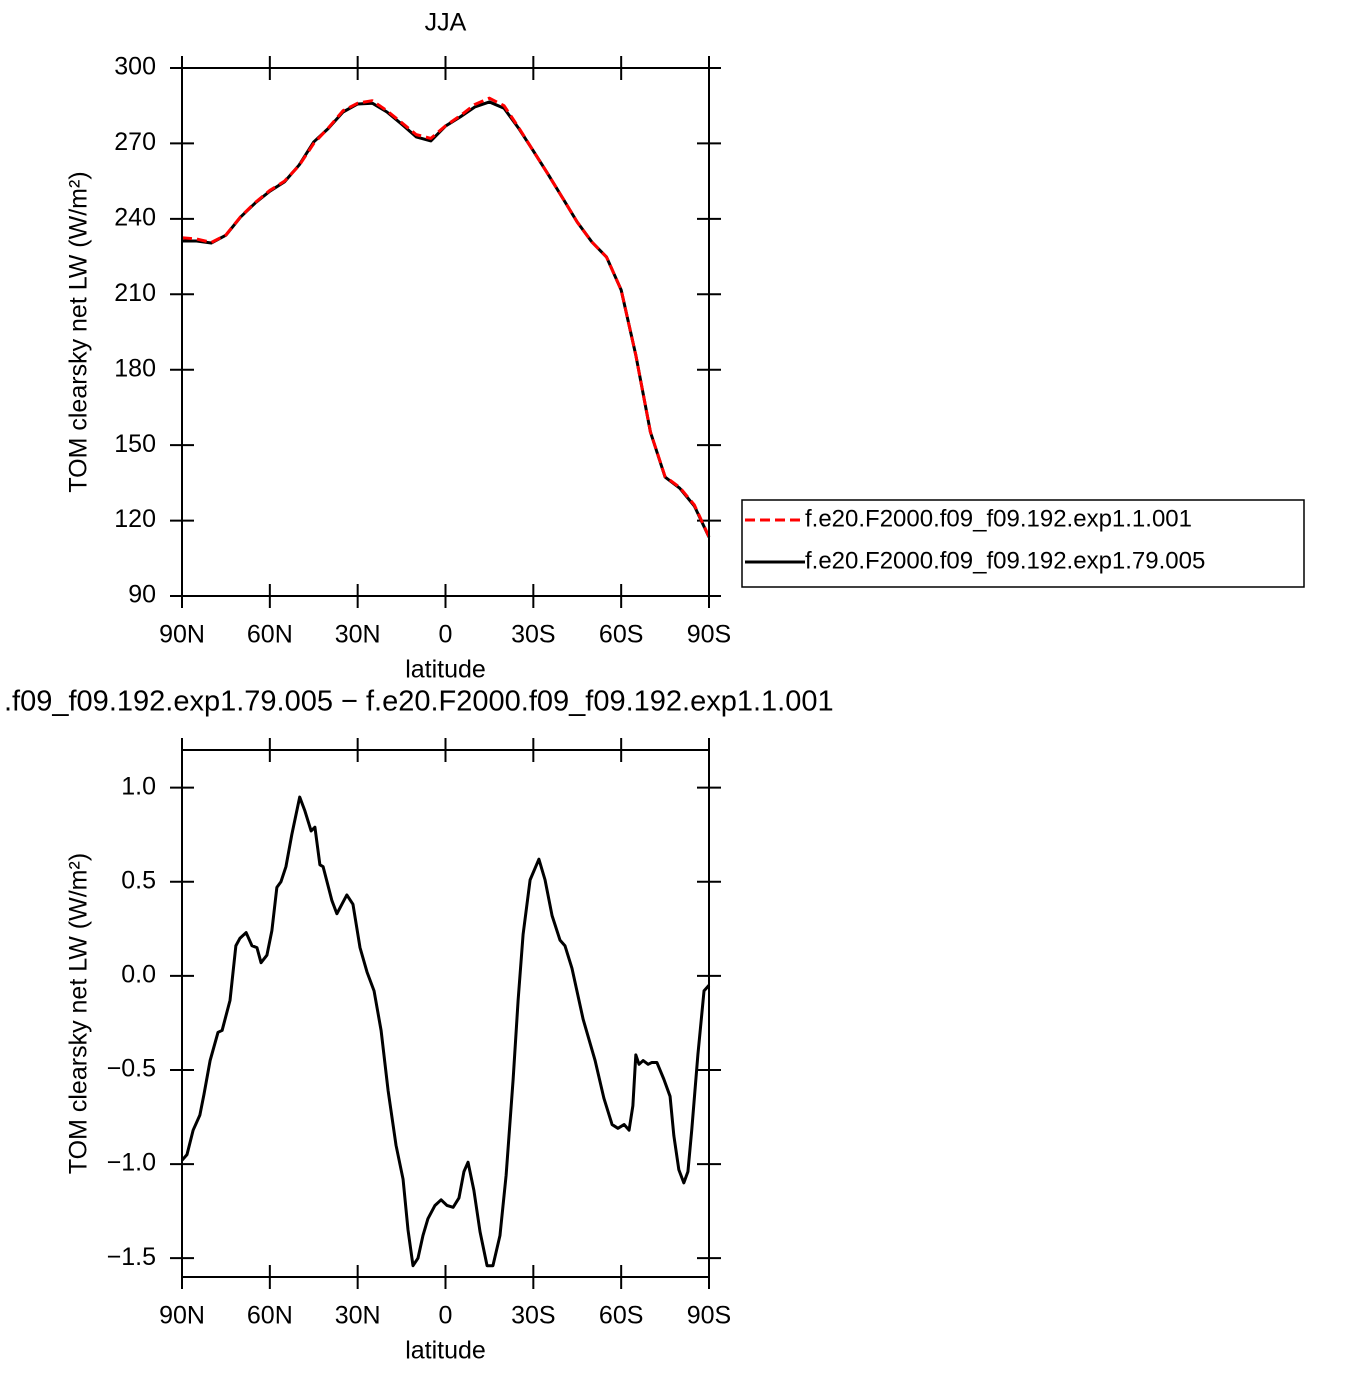 Image resolution: width=1372 pixels, height=1374 pixels. Describe the element at coordinates (131, 1257) in the screenshot. I see `y-tick-label: −1.5` at that location.